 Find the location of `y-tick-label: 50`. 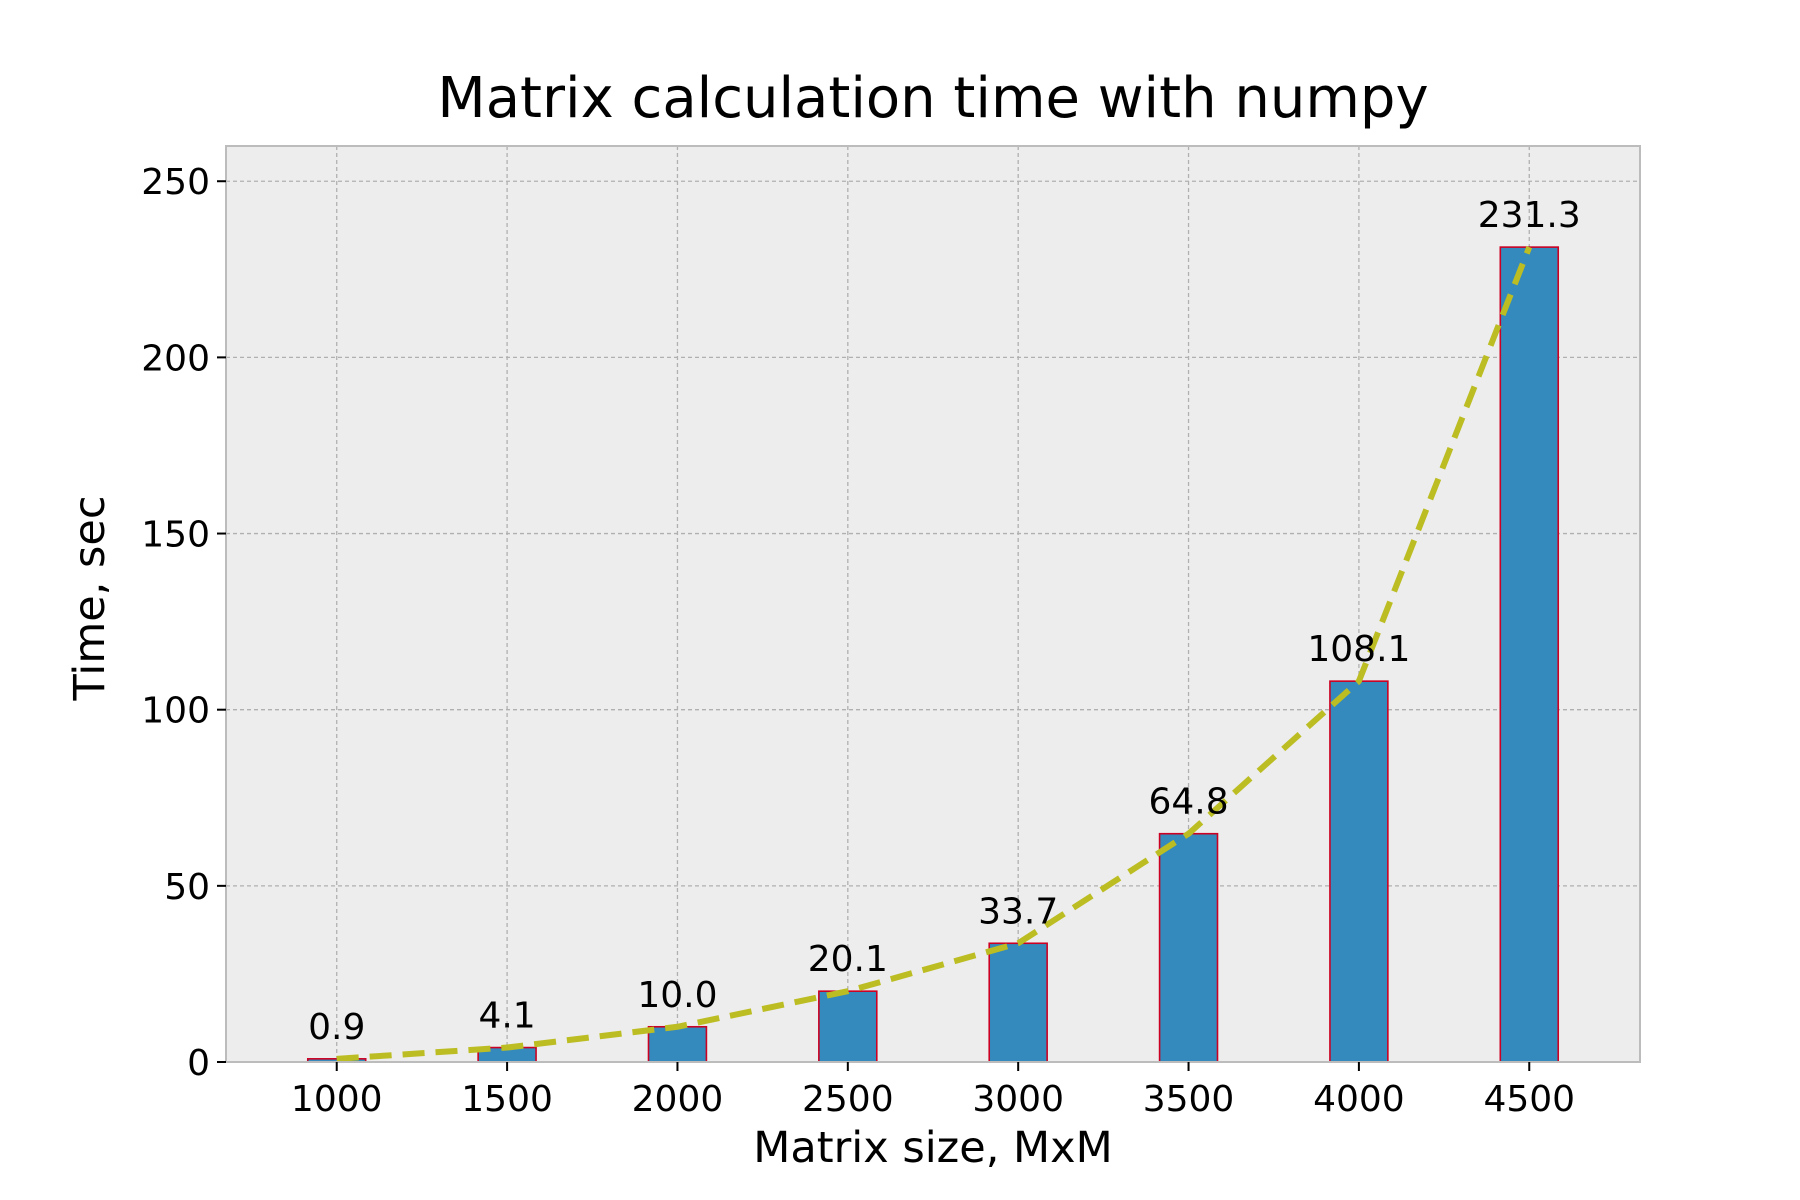

y-tick-label: 50 is located at coordinates (187, 887).